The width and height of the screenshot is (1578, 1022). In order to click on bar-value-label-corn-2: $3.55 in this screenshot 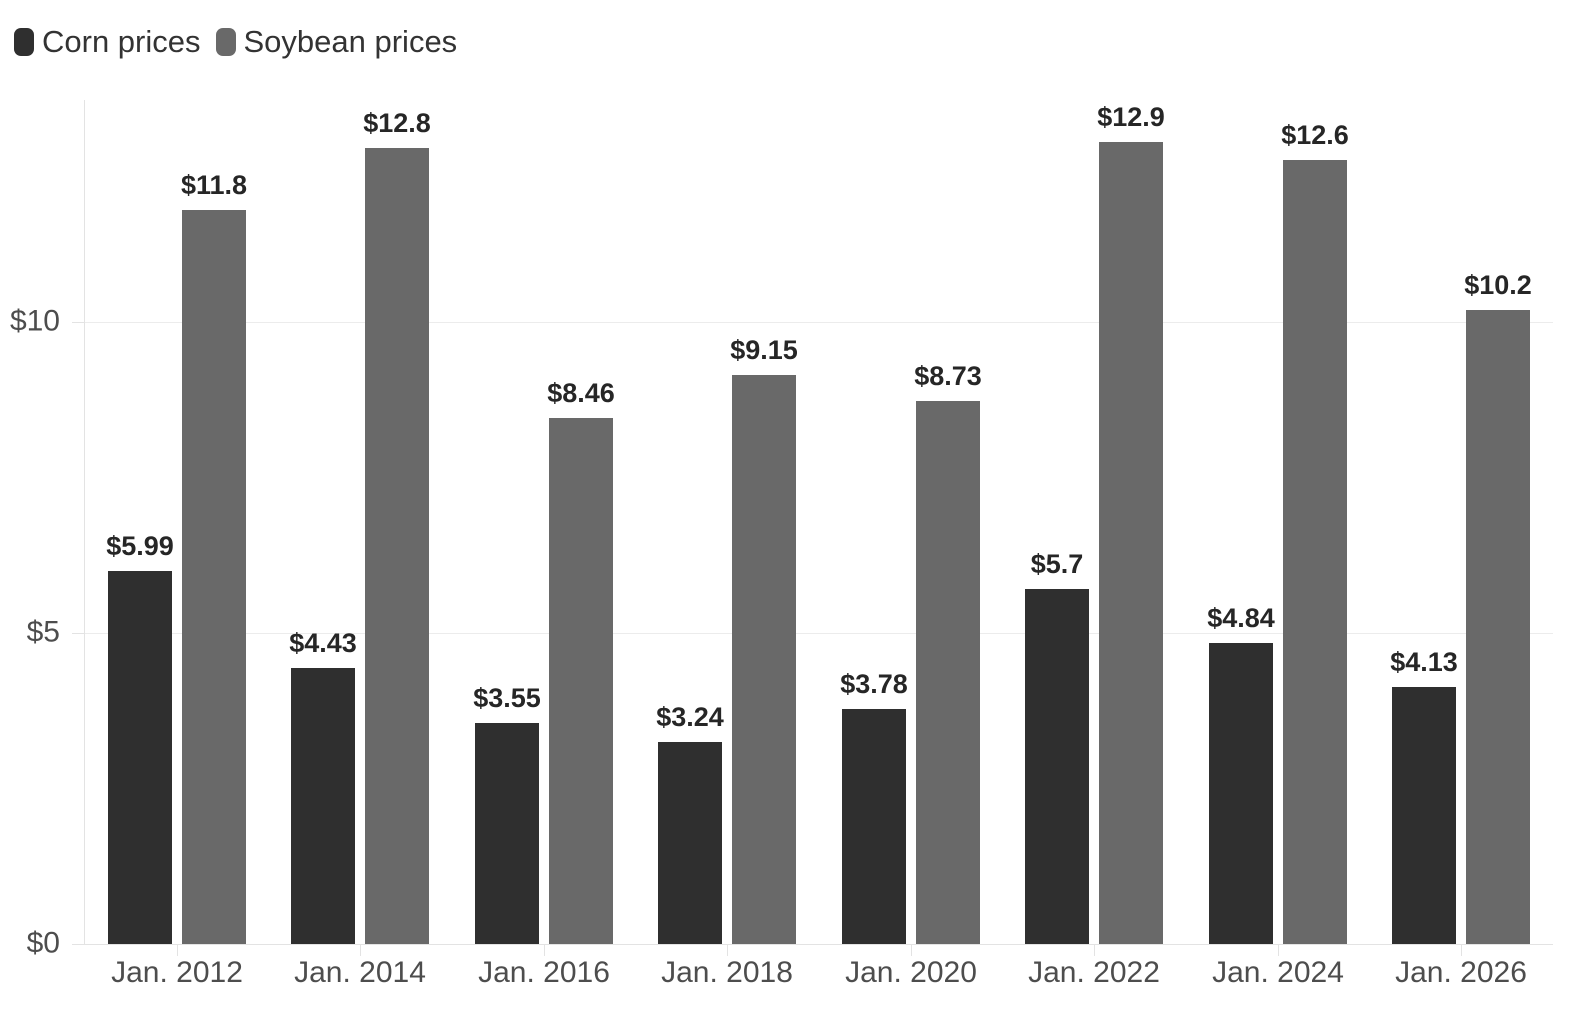, I will do `click(507, 698)`.